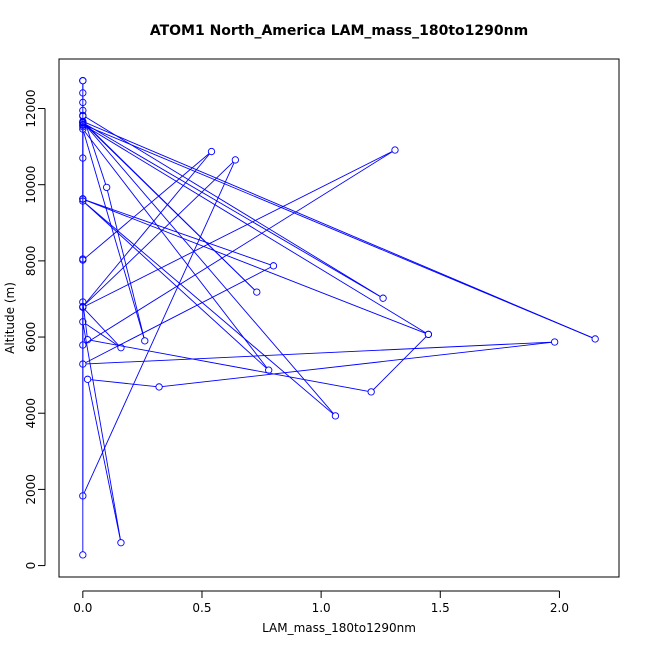 This screenshot has width=650, height=650. What do you see at coordinates (31, 489) in the screenshot?
I see `y-tick-label: 2000` at bounding box center [31, 489].